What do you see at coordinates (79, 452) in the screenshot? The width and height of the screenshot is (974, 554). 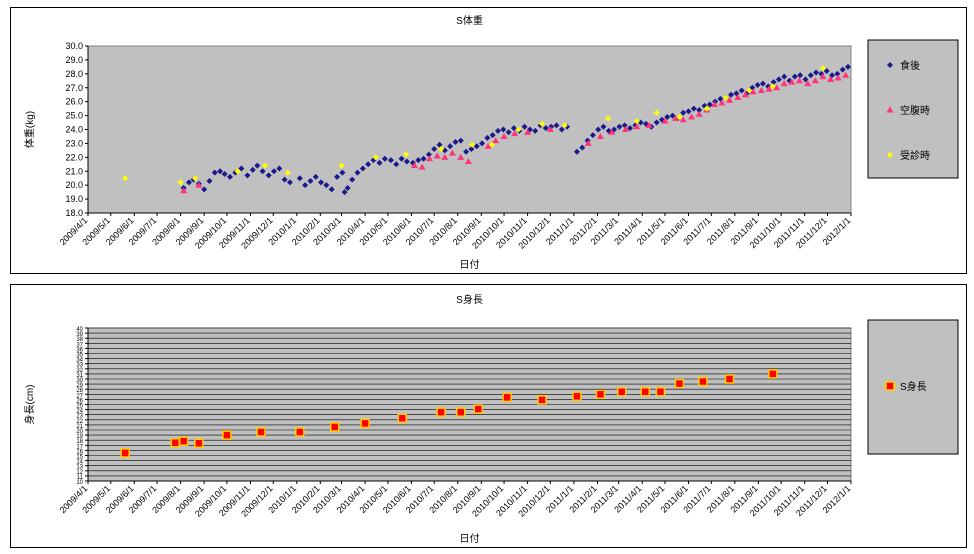 I see `y-tick-label: 16` at bounding box center [79, 452].